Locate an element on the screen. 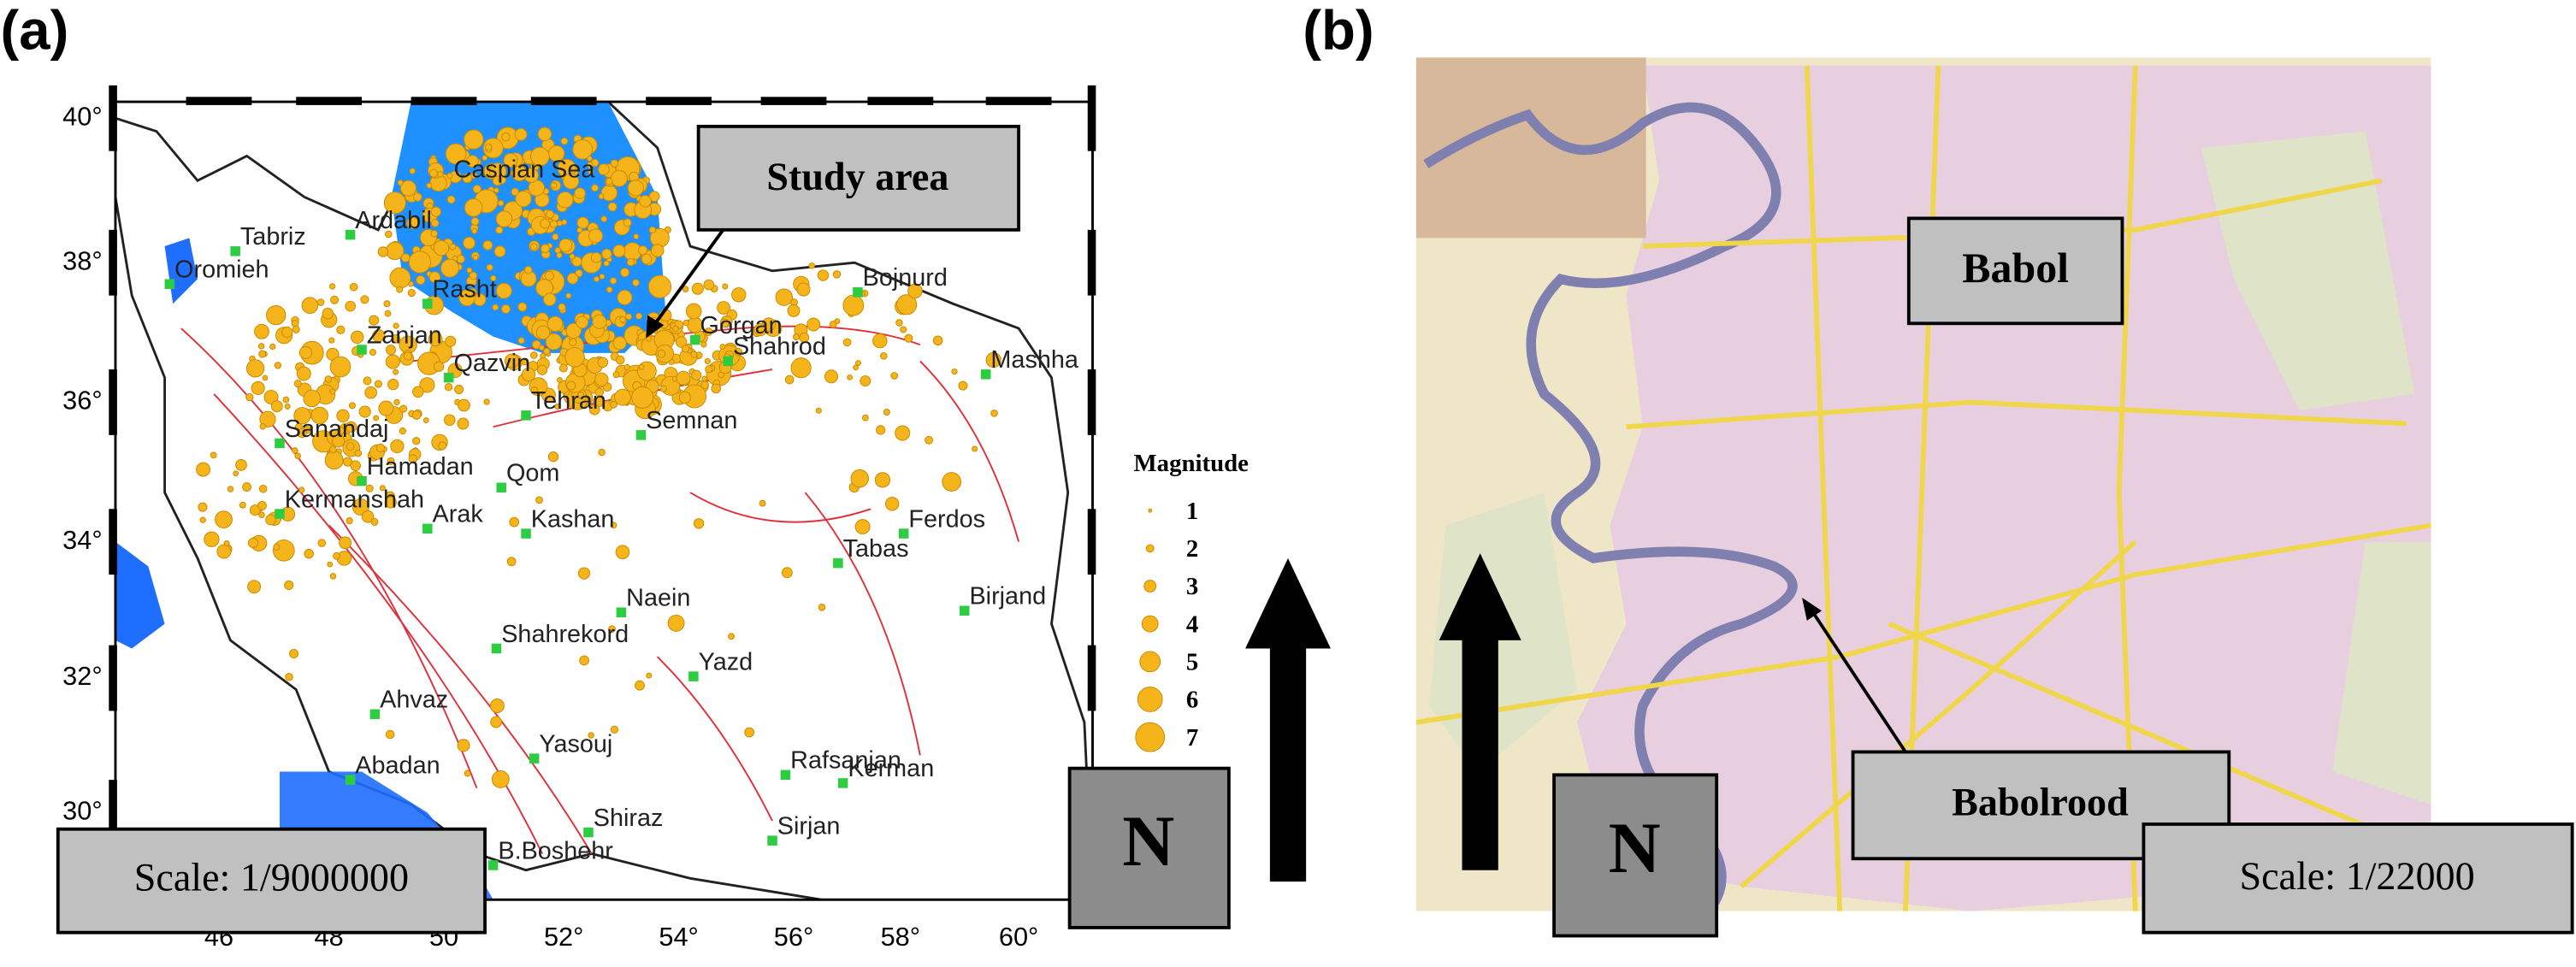 This screenshot has width=2576, height=967. north-text: N is located at coordinates (1148, 842).